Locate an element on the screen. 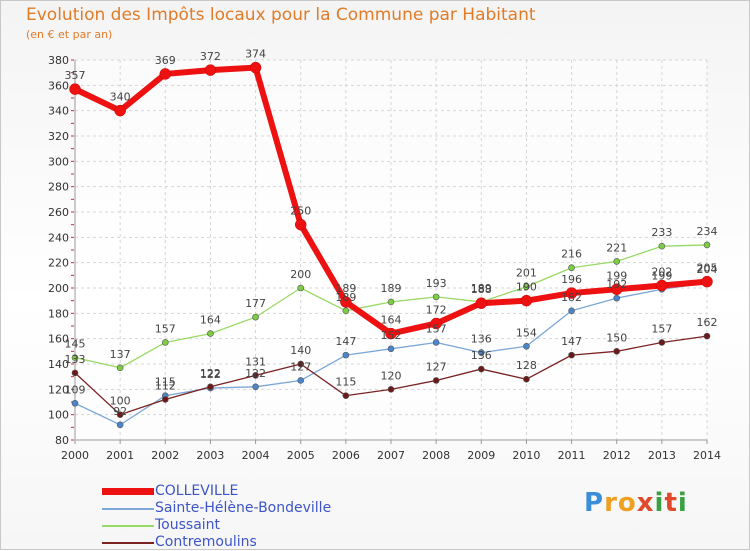  y-tick-label: 100 is located at coordinates (58, 415).